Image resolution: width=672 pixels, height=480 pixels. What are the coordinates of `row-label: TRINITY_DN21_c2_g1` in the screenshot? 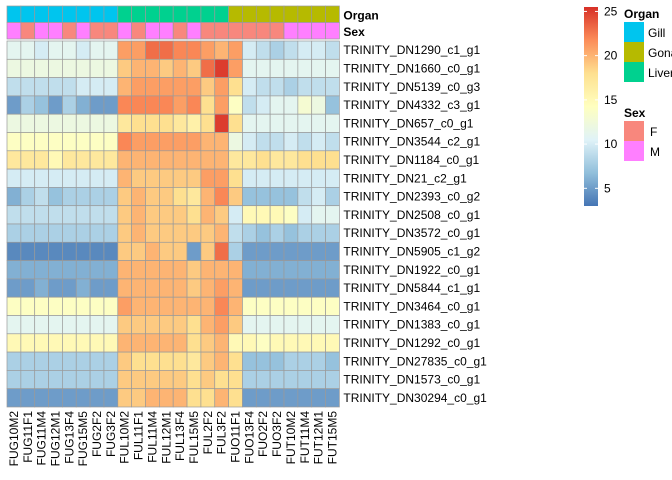 It's located at (405, 178).